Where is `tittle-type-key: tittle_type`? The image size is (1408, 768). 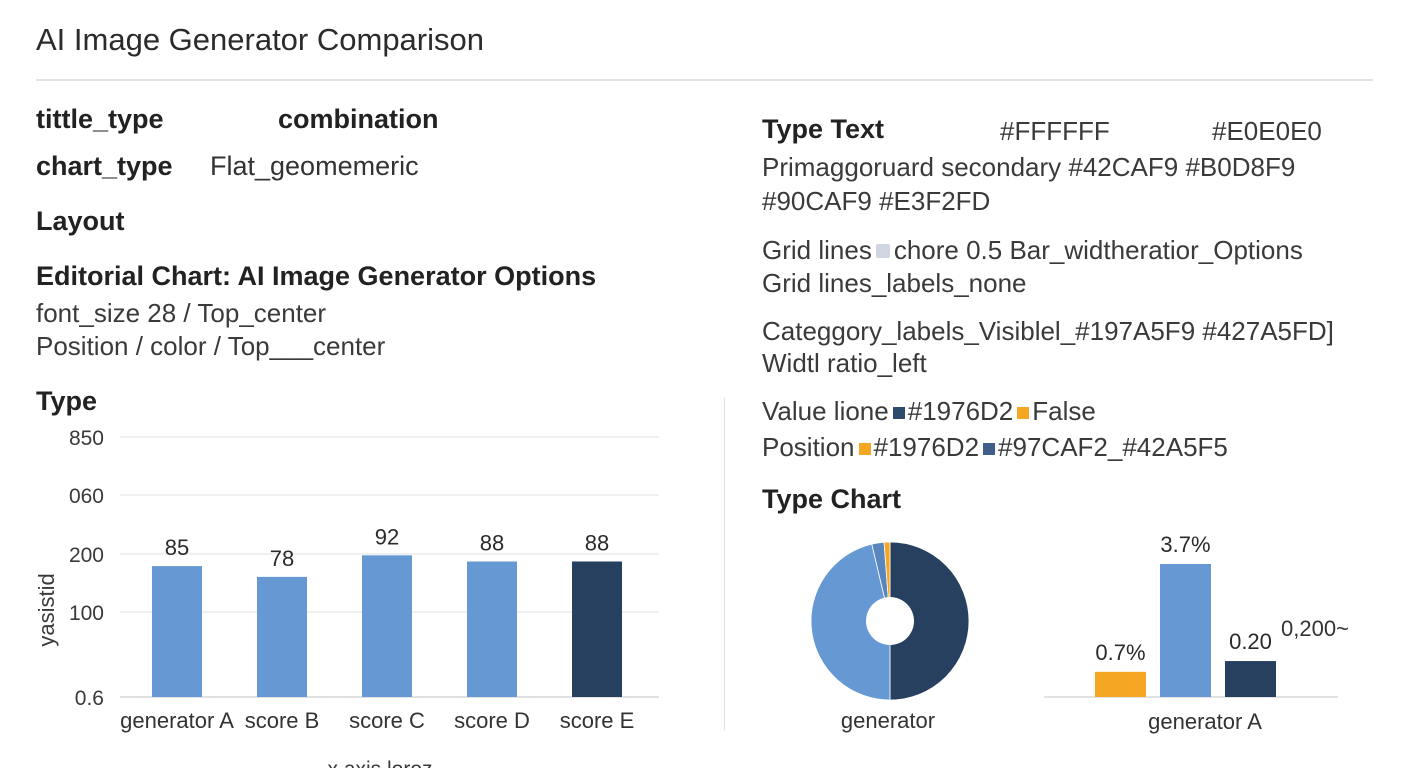 tittle-type-key: tittle_type is located at coordinates (100, 119).